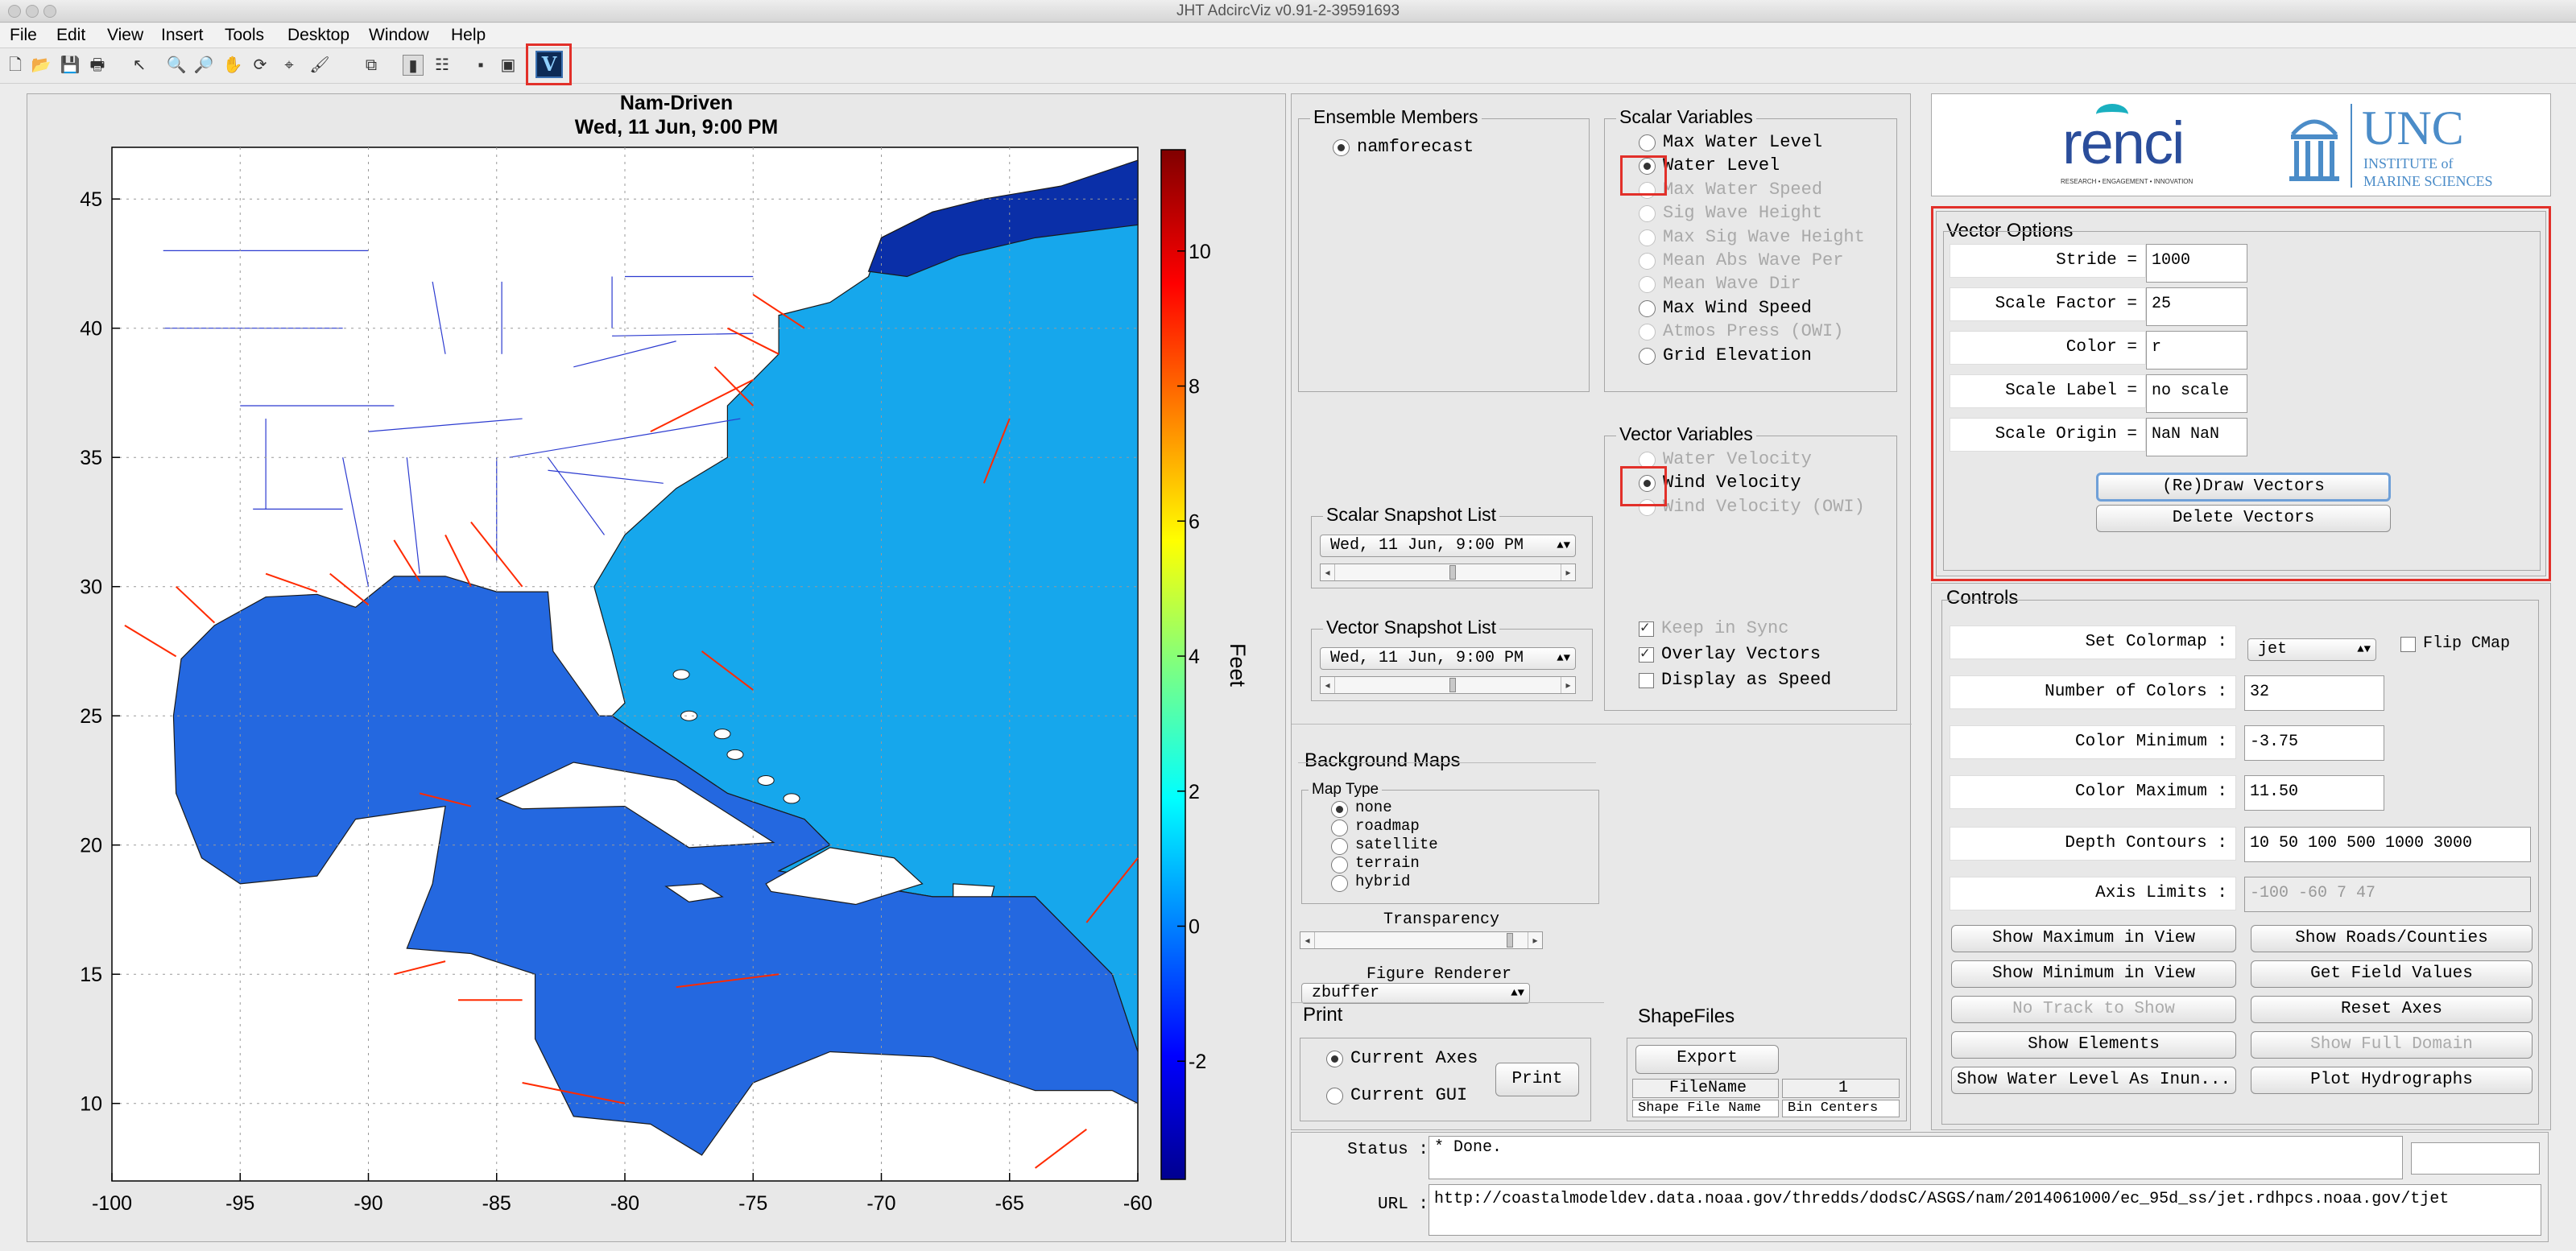 This screenshot has width=2576, height=1251. Describe the element at coordinates (182, 35) in the screenshot. I see `menu-insert: Insert` at that location.